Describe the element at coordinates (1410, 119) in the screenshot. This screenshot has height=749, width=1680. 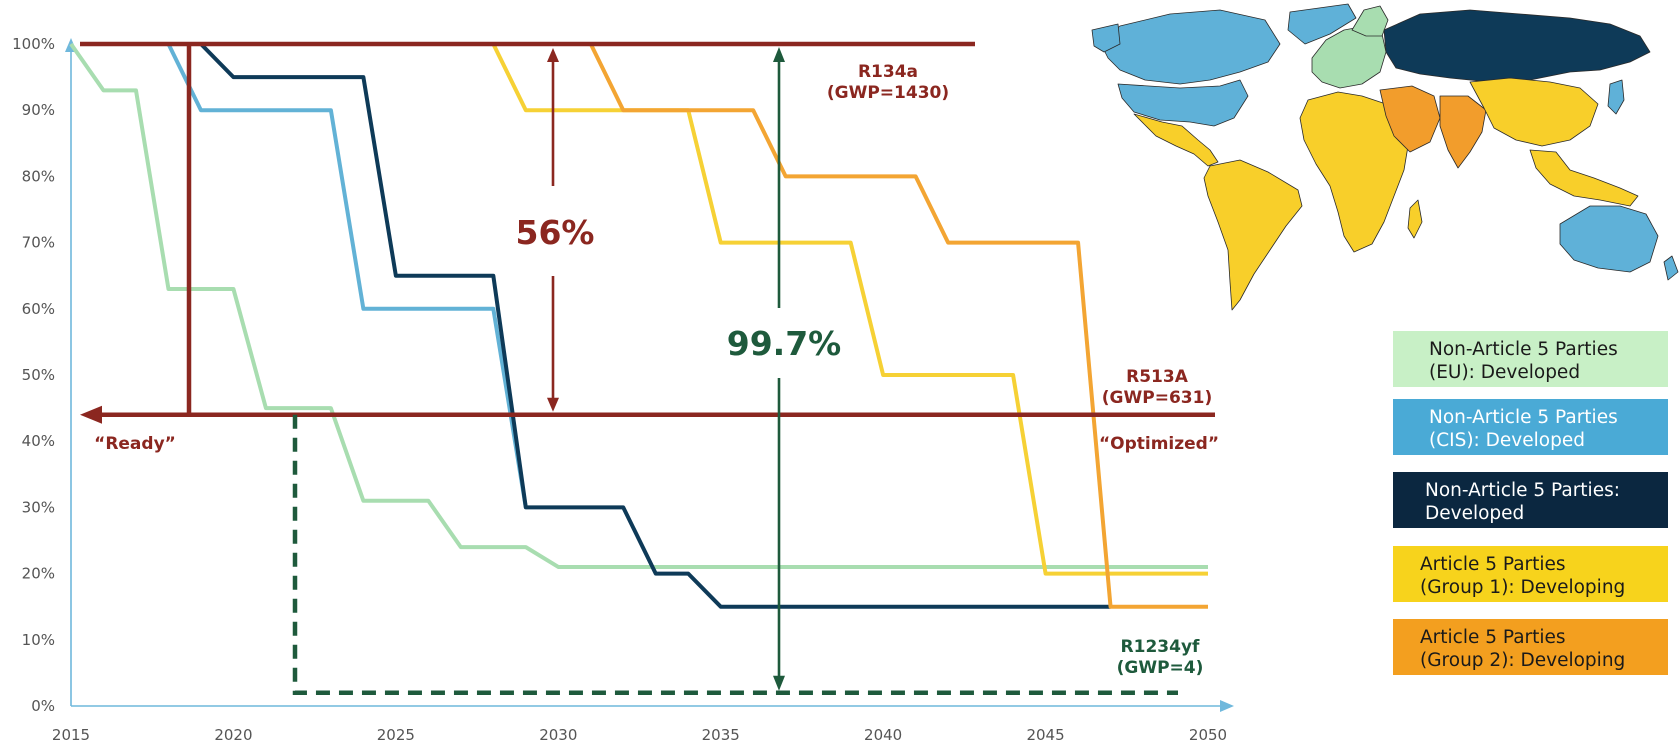
I see `map-region-middle-east` at that location.